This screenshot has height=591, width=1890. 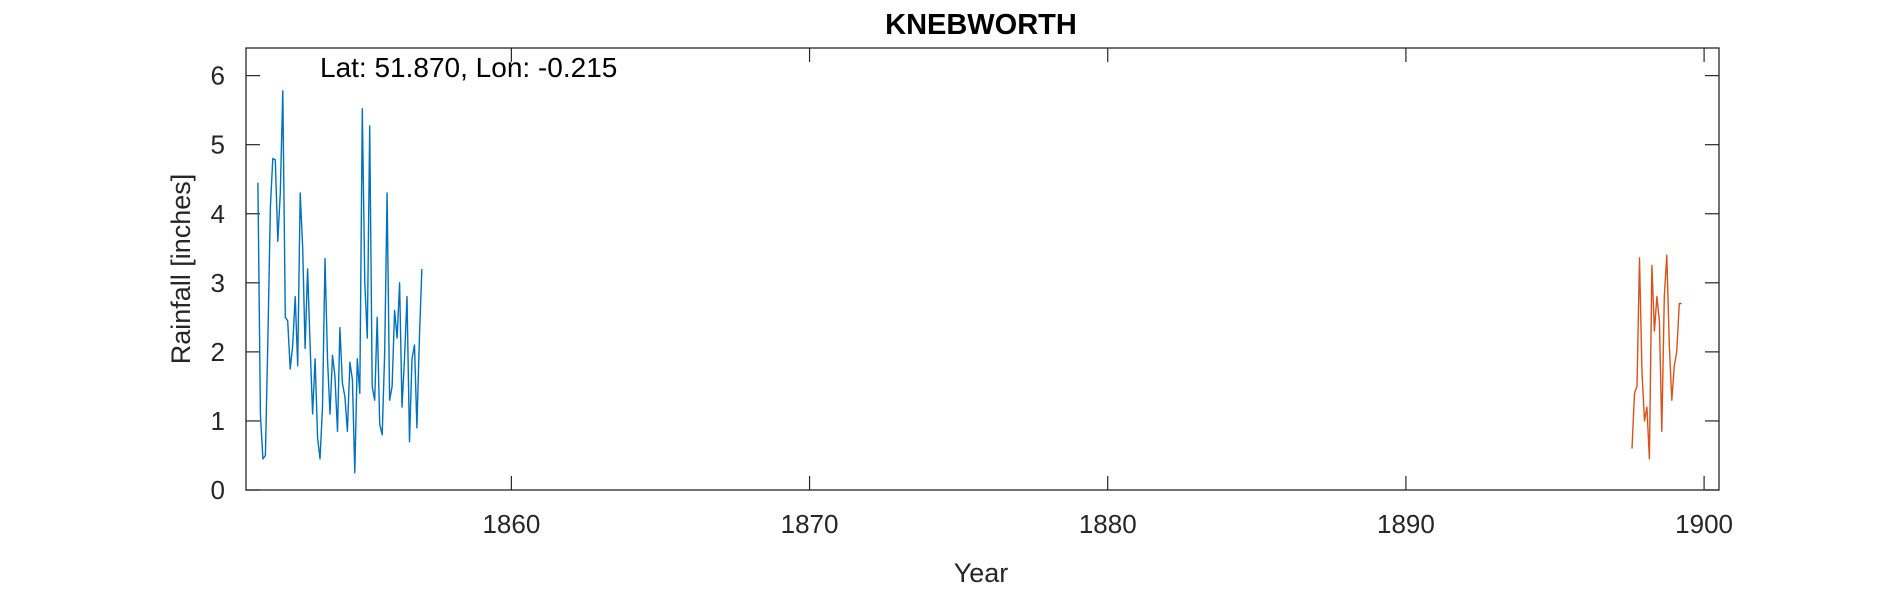 What do you see at coordinates (511, 524) in the screenshot?
I see `x-tick-label: 1860` at bounding box center [511, 524].